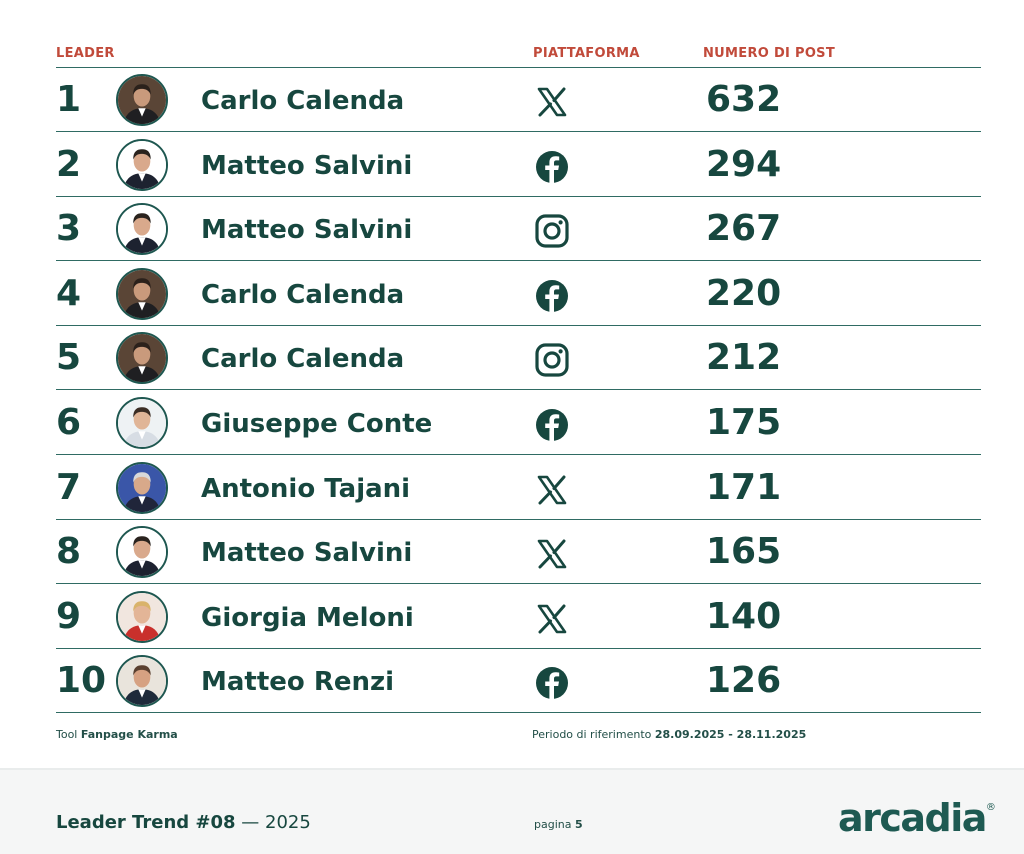 The width and height of the screenshot is (1024, 854). What do you see at coordinates (518, 488) in the screenshot?
I see `table-row: 7 Antonio Tajani 171` at bounding box center [518, 488].